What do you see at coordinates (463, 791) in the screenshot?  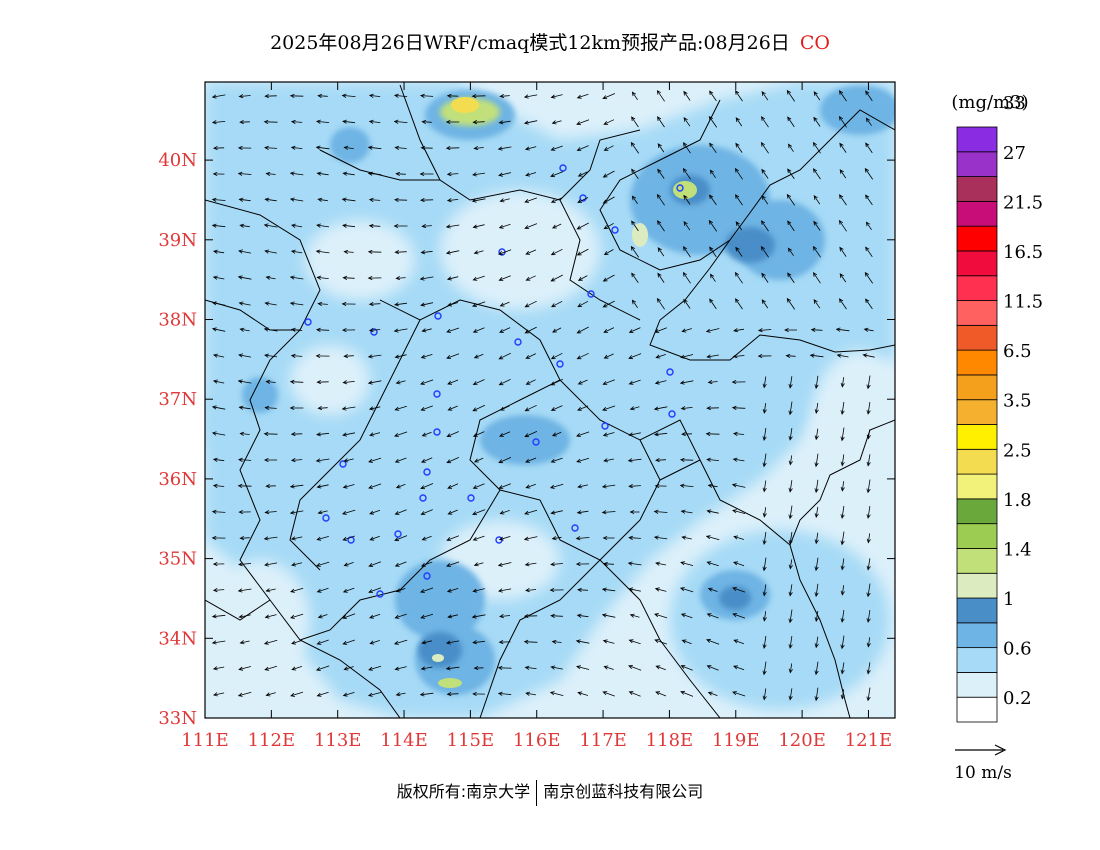 I see `footer-copyright: 版权所有:南京大学` at bounding box center [463, 791].